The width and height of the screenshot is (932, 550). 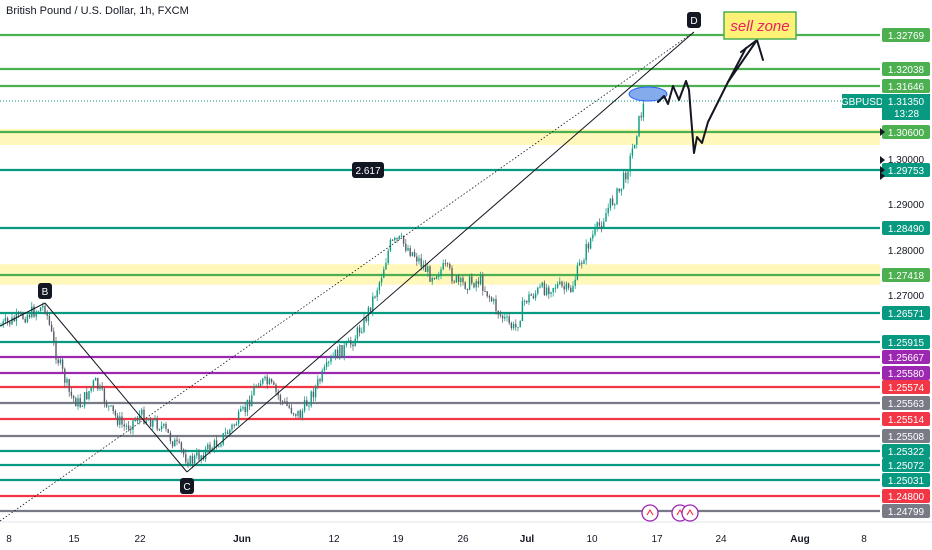 I want to click on time-tick-label: Aug, so click(x=799, y=539).